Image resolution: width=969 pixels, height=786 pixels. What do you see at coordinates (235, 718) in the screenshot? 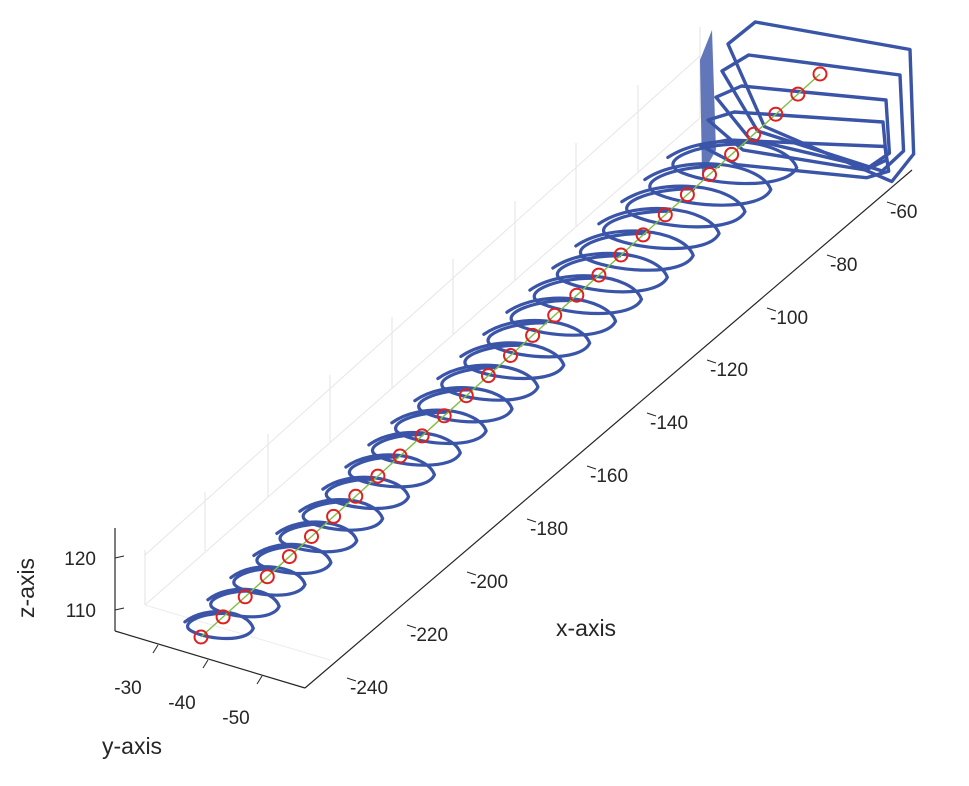
I see `y-tick-label: -50` at bounding box center [235, 718].